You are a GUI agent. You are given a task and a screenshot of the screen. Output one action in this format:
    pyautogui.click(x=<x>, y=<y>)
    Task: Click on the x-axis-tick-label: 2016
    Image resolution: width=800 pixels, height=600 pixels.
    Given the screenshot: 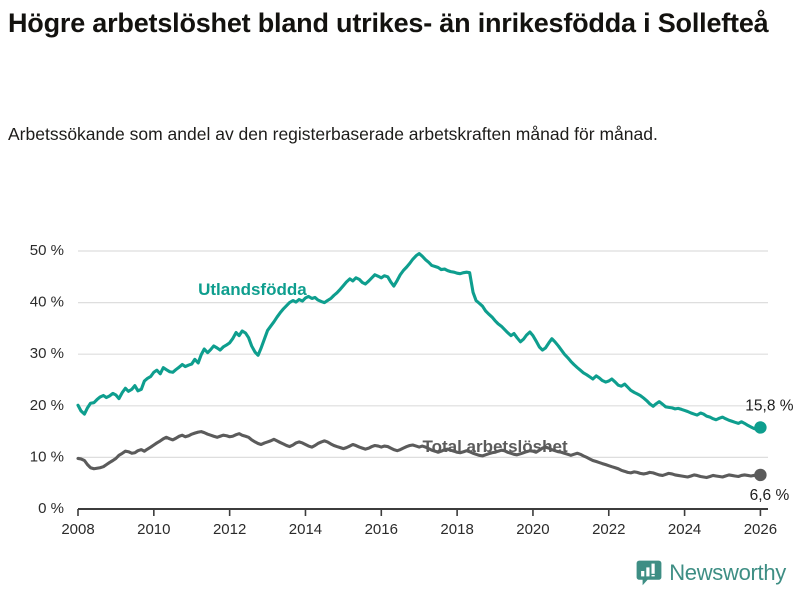 What is the action you would take?
    pyautogui.click(x=381, y=529)
    